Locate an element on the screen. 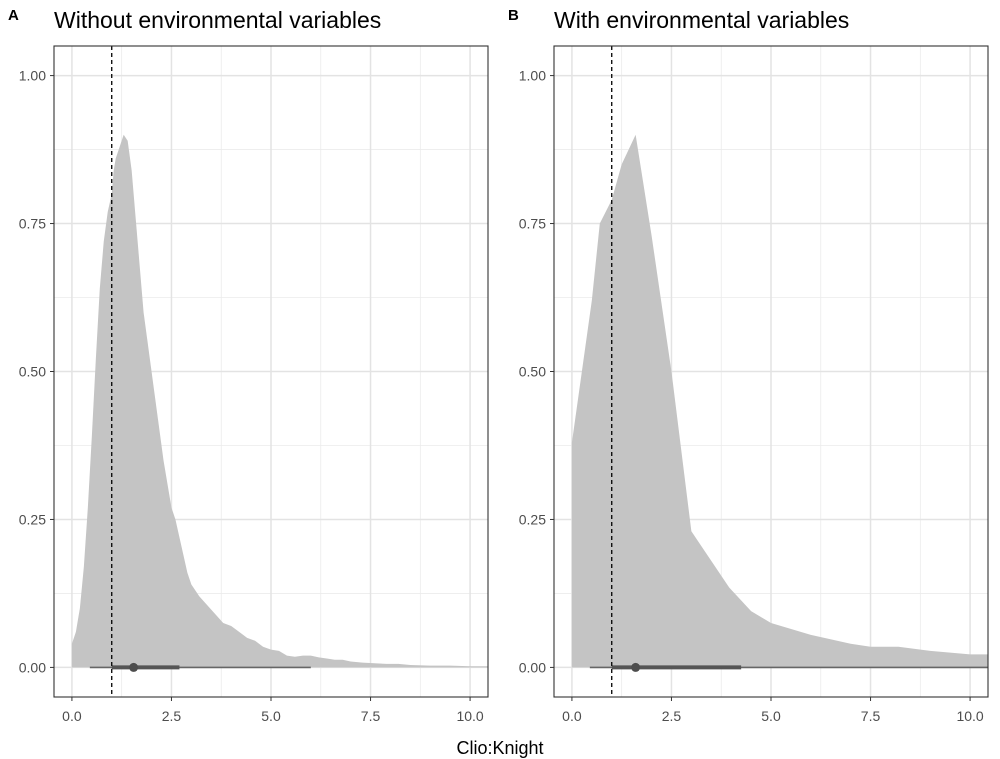 The image size is (1000, 759). panel-tag: B is located at coordinates (513, 15).